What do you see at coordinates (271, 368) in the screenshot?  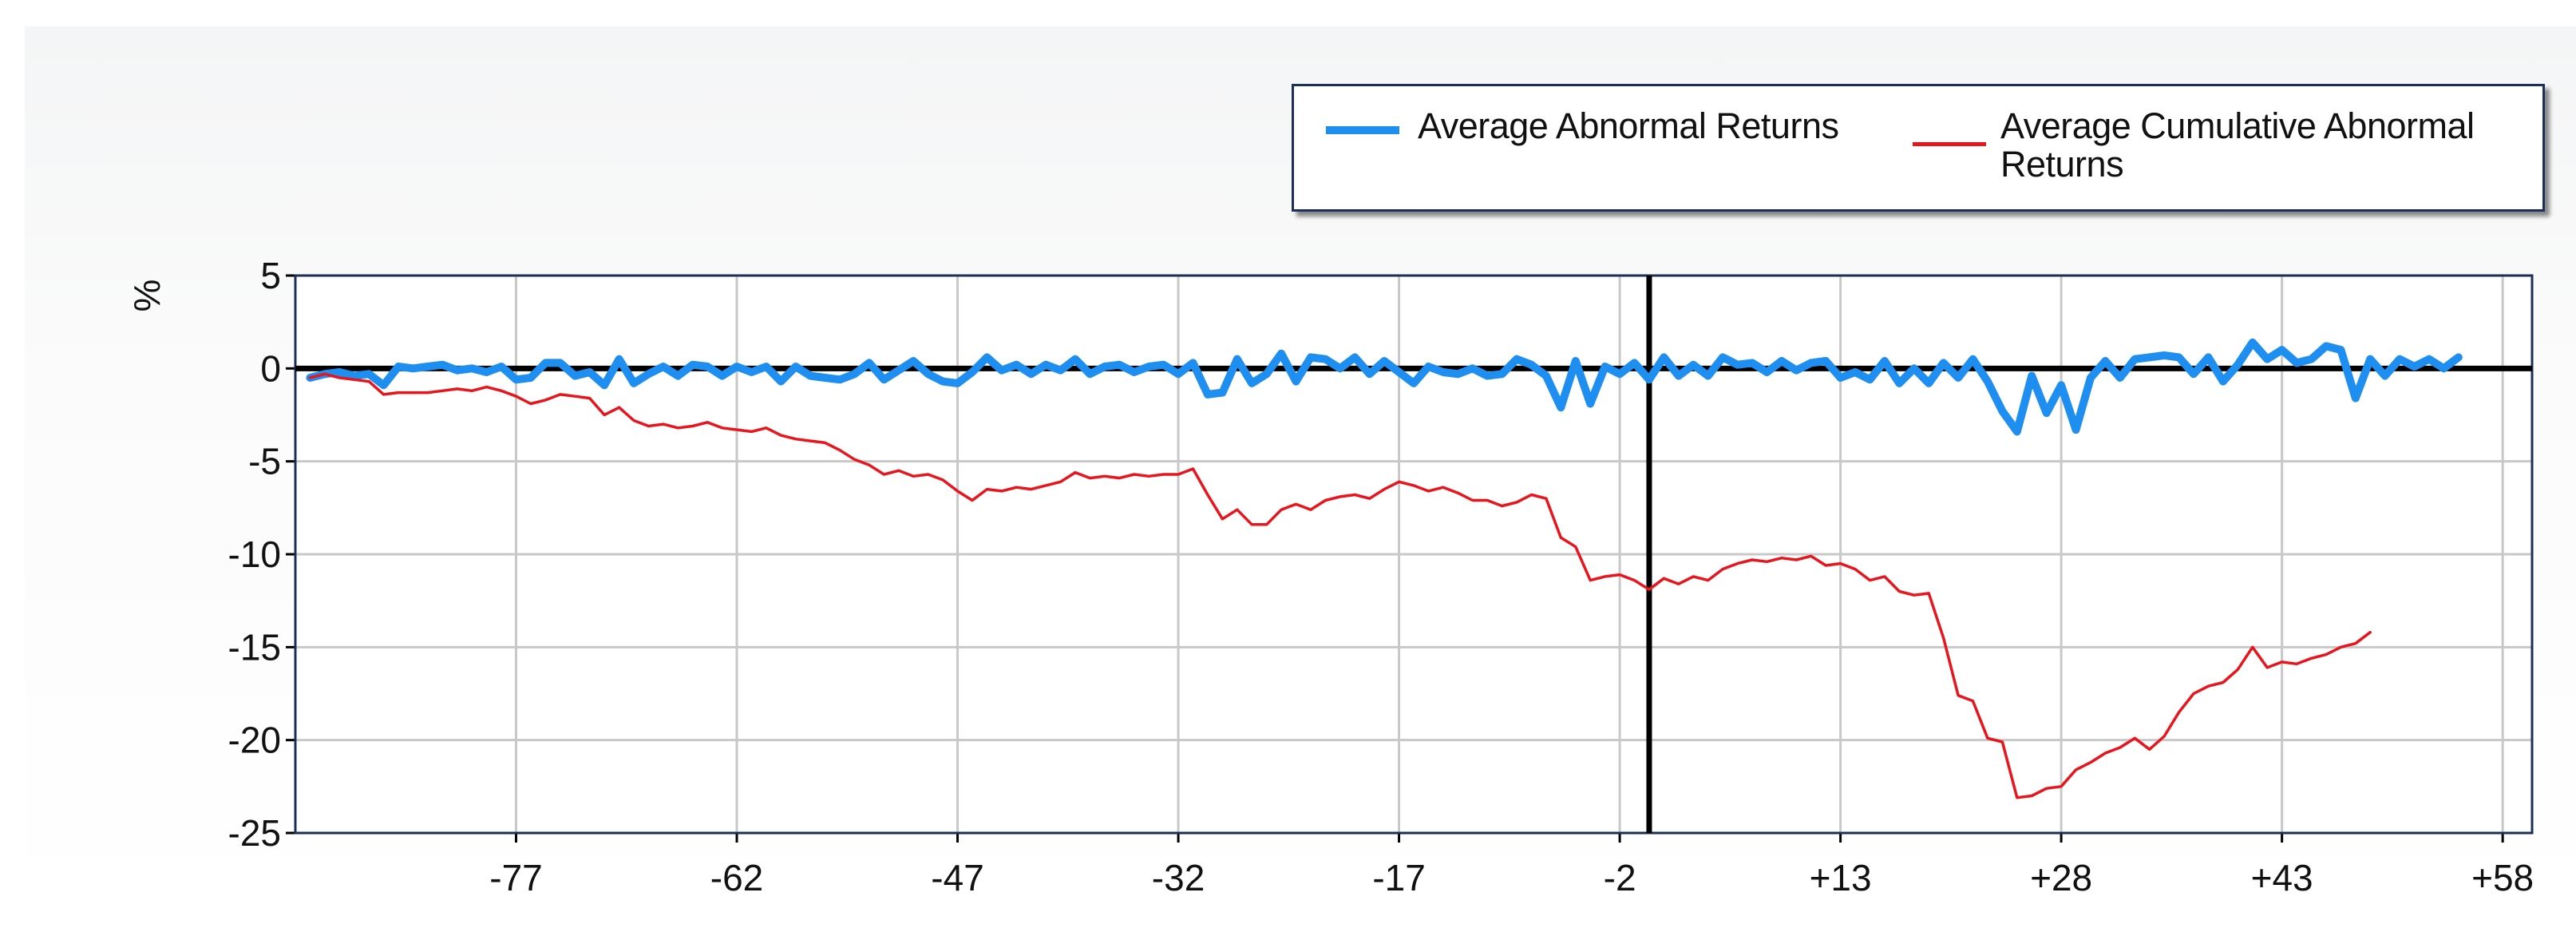 I see `y-tick-label: 0` at bounding box center [271, 368].